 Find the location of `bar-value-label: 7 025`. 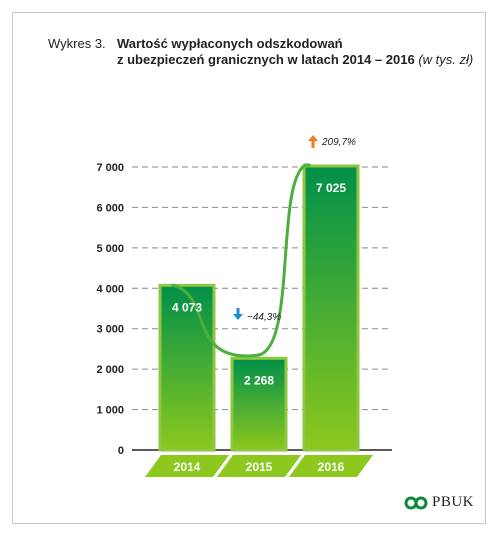

bar-value-label: 7 025 is located at coordinates (331, 188).